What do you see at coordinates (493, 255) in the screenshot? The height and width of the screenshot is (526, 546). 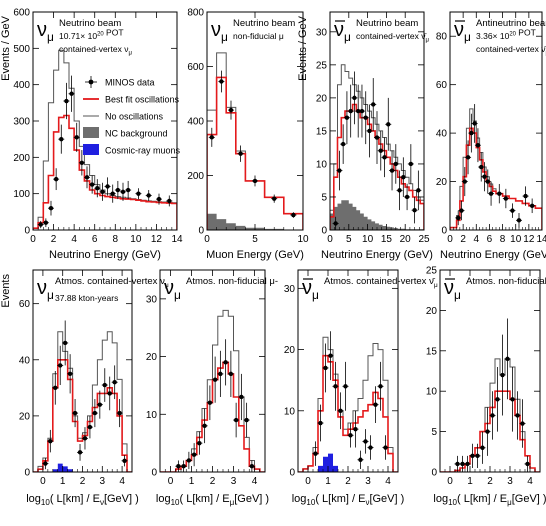 I see `x-axis-label: Neutrino Energy (GeV)` at bounding box center [493, 255].